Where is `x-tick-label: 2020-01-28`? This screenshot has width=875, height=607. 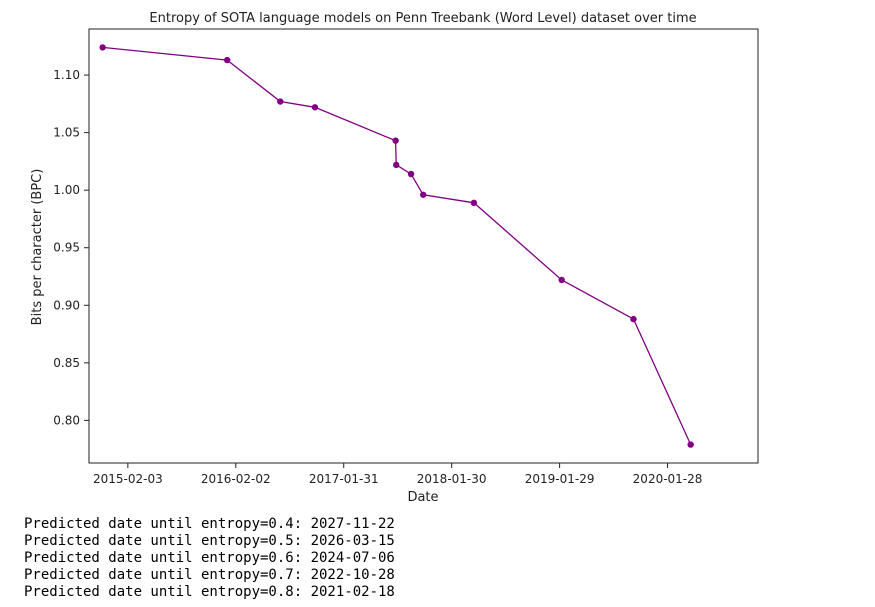
x-tick-label: 2020-01-28 is located at coordinates (668, 479).